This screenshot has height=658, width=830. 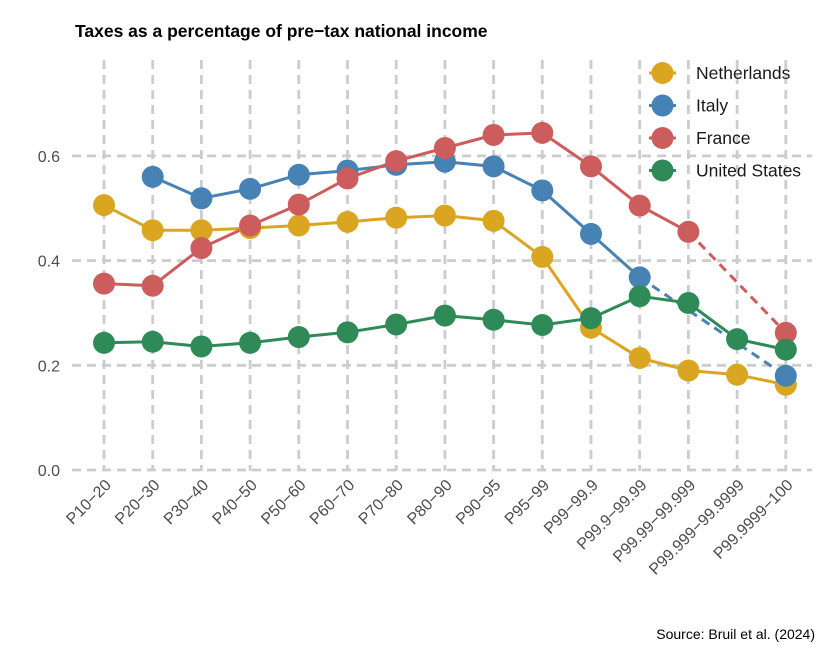 What do you see at coordinates (332, 502) in the screenshot?
I see `x-tick-label: P60−70` at bounding box center [332, 502].